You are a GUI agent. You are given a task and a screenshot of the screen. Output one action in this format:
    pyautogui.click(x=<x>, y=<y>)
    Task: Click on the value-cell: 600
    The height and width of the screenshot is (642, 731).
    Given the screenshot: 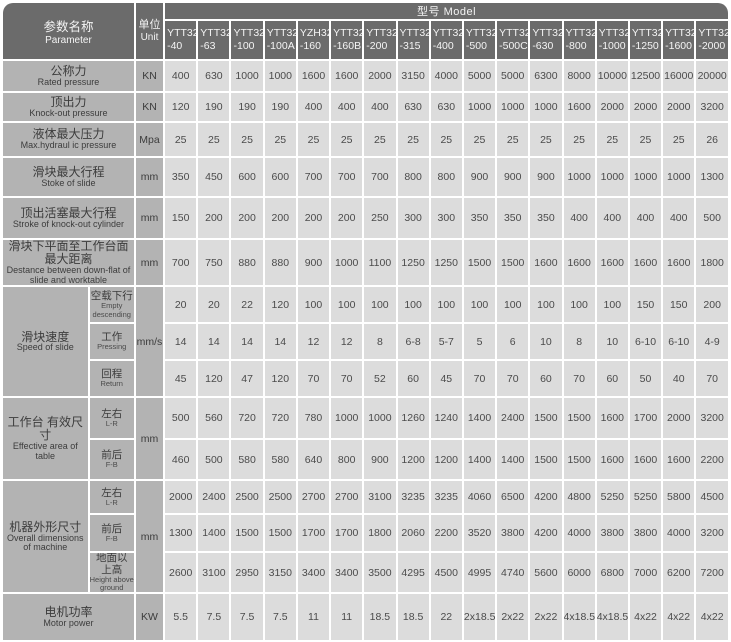 What is the action you would take?
    pyautogui.click(x=280, y=177)
    